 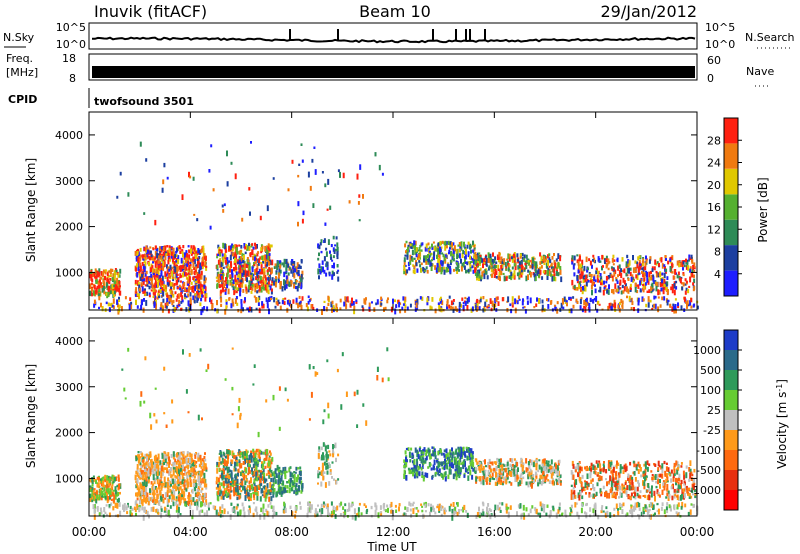 What do you see at coordinates (770, 37) in the screenshot?
I see `nsearch-label: N.Search` at bounding box center [770, 37].